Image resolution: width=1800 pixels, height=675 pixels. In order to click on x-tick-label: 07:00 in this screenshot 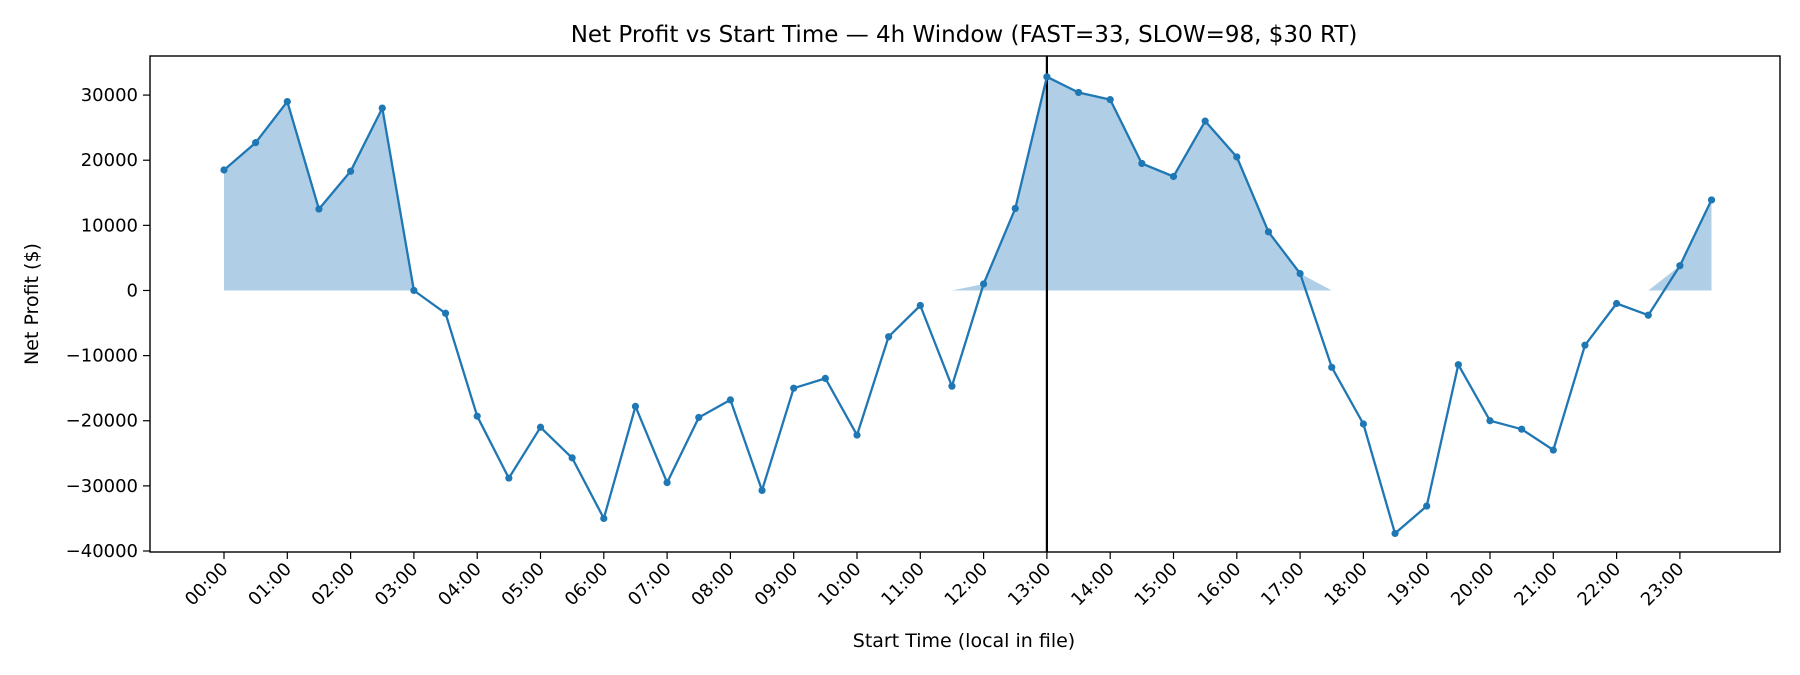, I will do `click(650, 585)`.